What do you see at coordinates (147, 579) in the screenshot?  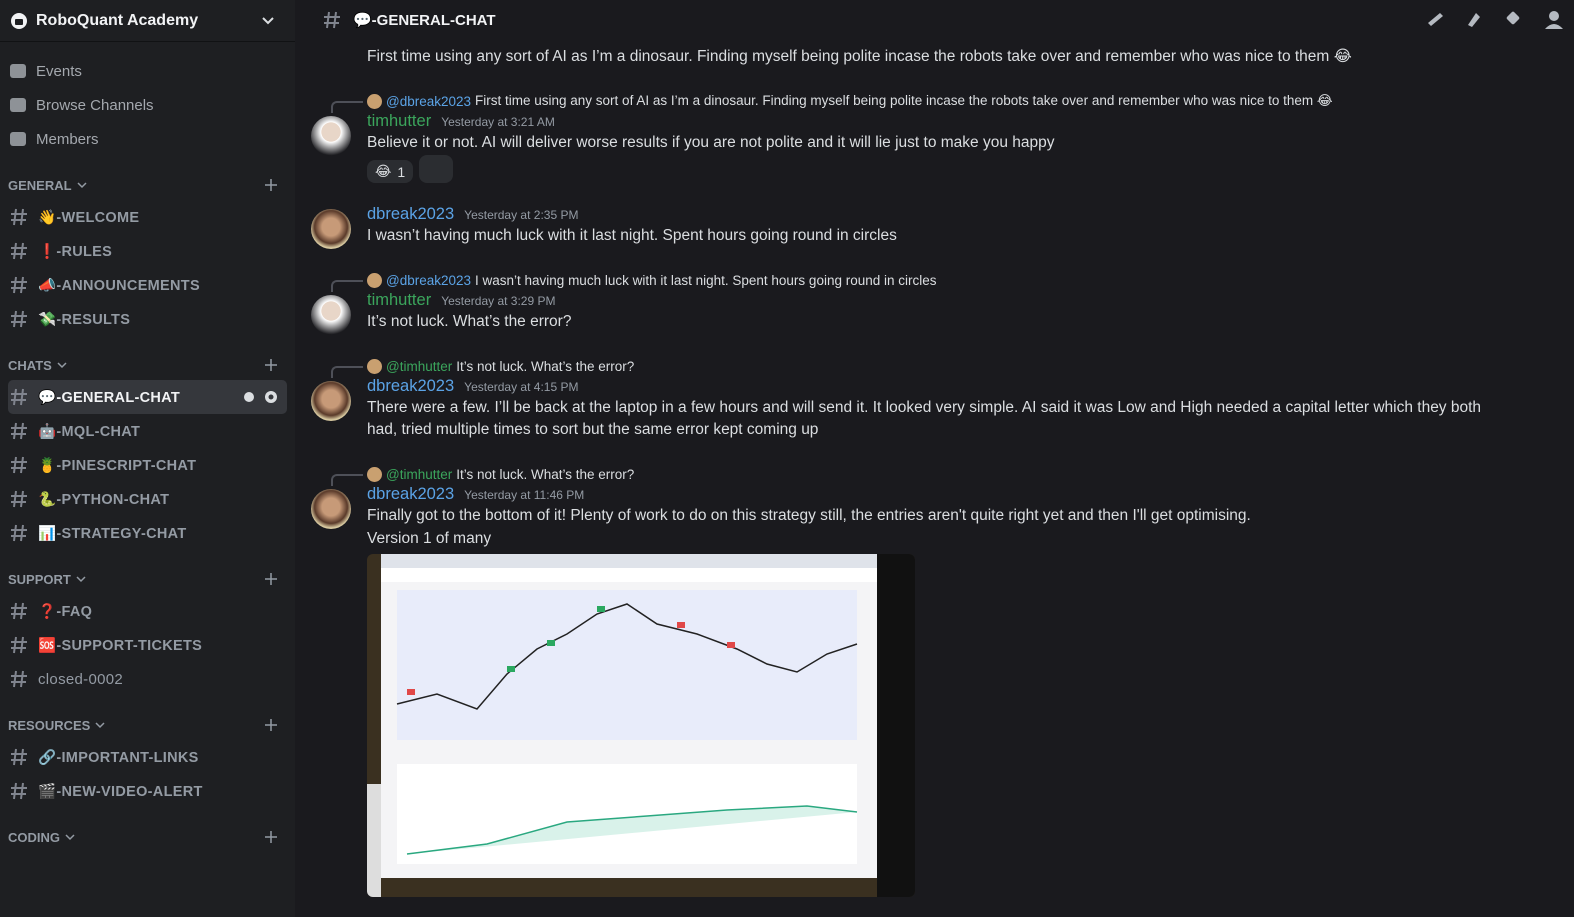 I see `category: SUPPORT` at bounding box center [147, 579].